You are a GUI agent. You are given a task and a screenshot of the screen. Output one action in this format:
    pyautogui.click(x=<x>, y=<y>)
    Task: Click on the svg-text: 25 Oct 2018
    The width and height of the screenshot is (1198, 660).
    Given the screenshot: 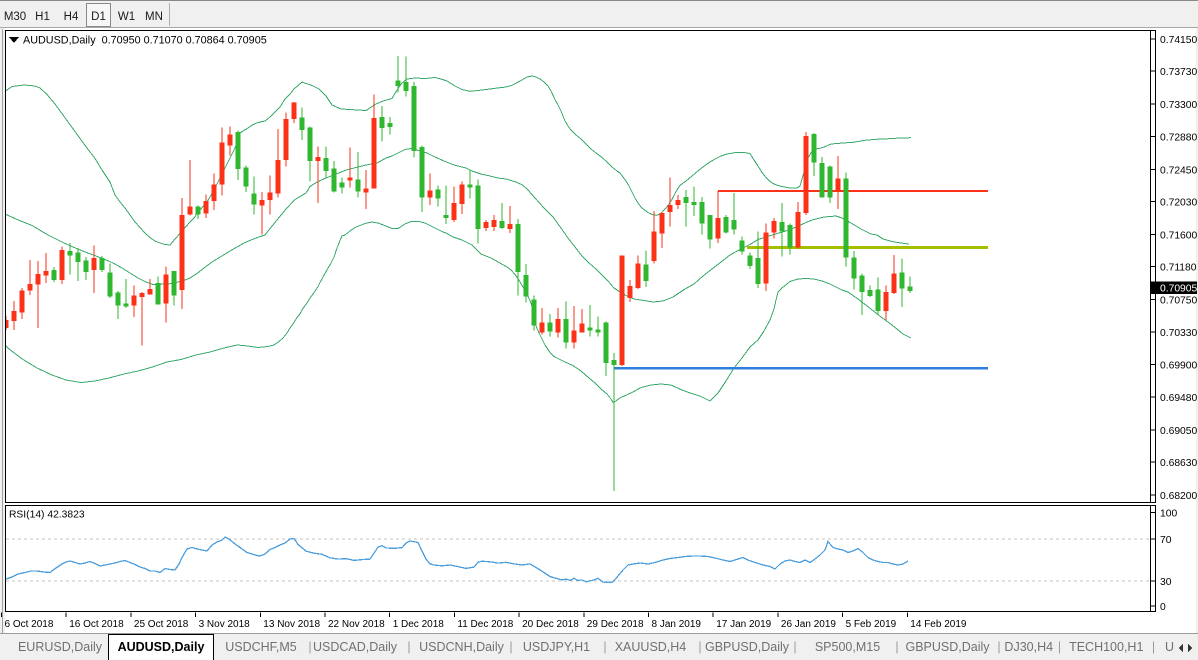 What is the action you would take?
    pyautogui.click(x=161, y=624)
    